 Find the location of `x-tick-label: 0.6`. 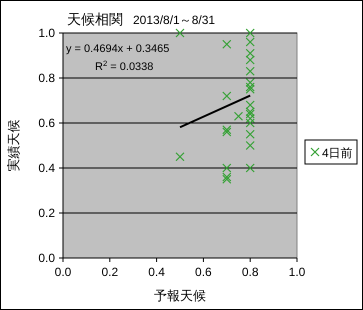

x-tick-label: 0.6 is located at coordinates (203, 272).